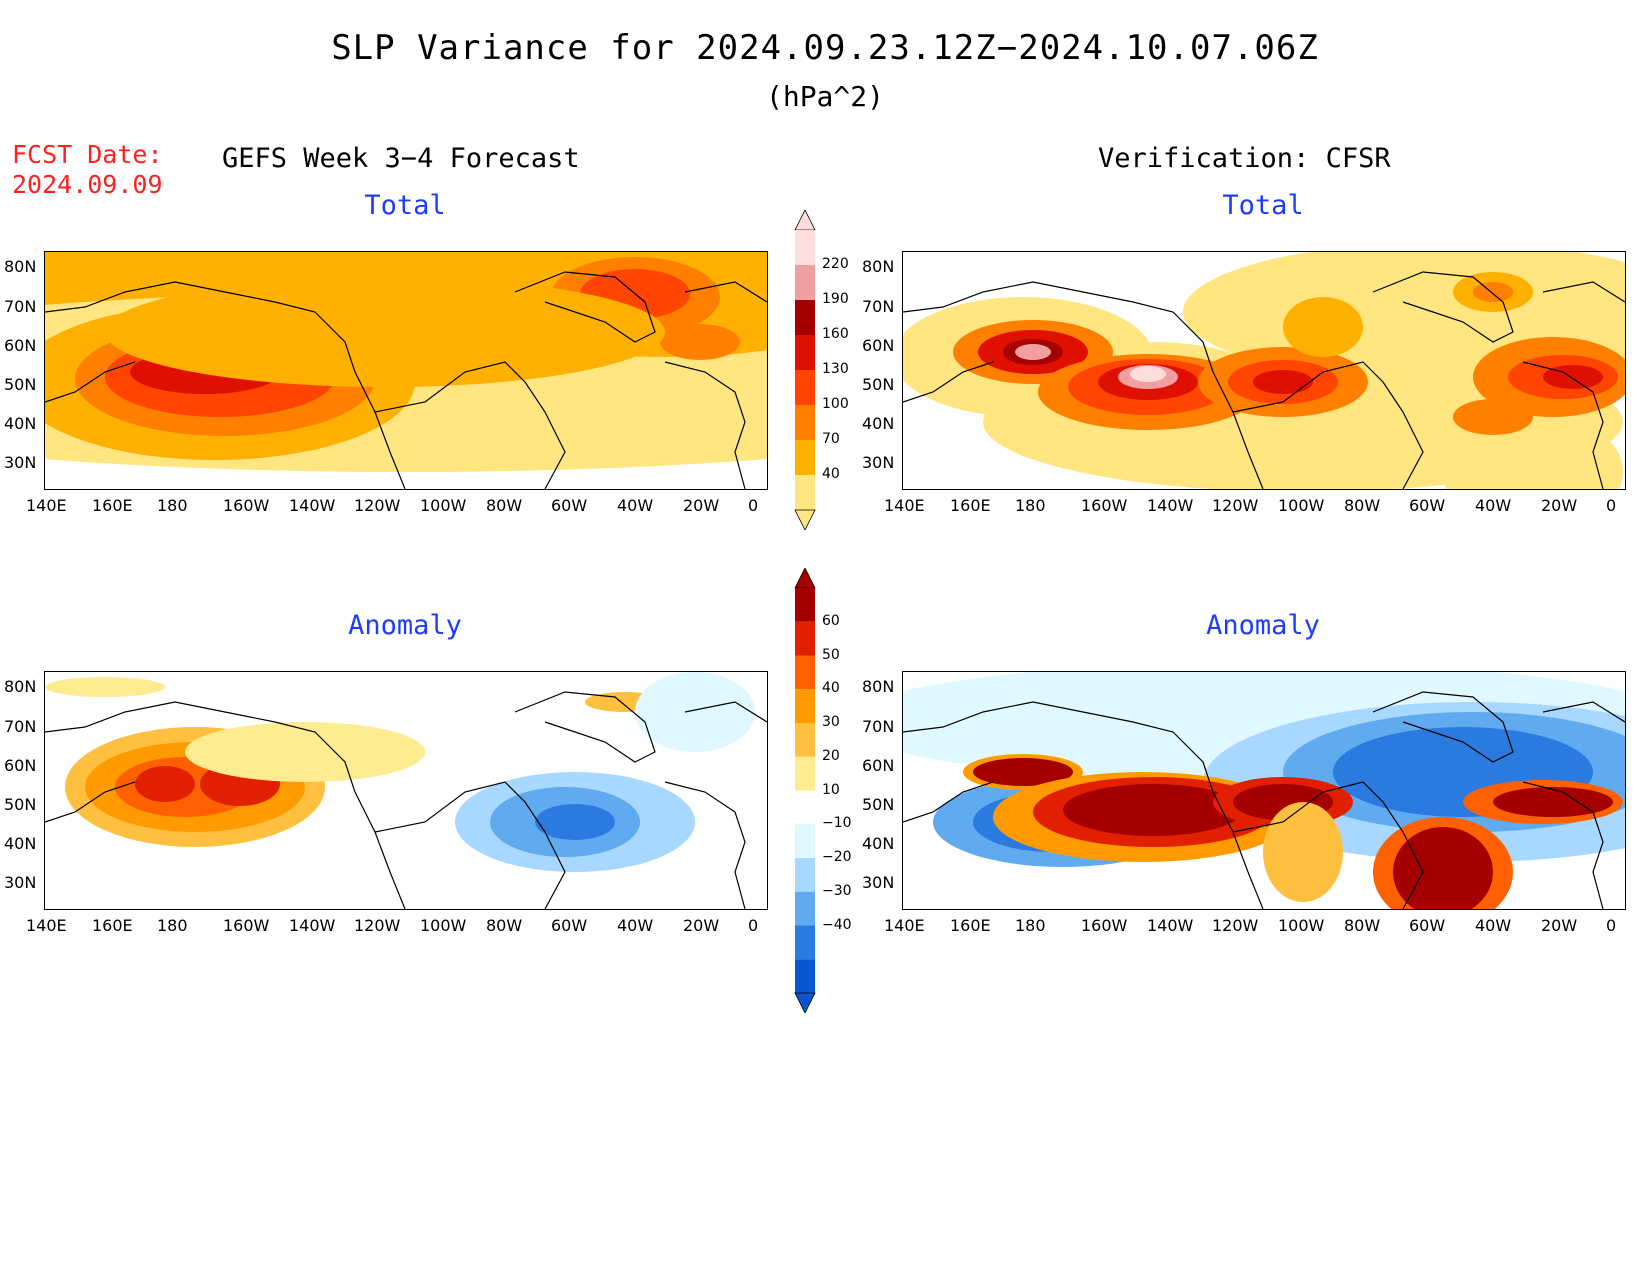 Image resolution: width=1650 pixels, height=1275 pixels. Describe the element at coordinates (835, 369) in the screenshot. I see `colorbar-tick-label: 130` at that location.